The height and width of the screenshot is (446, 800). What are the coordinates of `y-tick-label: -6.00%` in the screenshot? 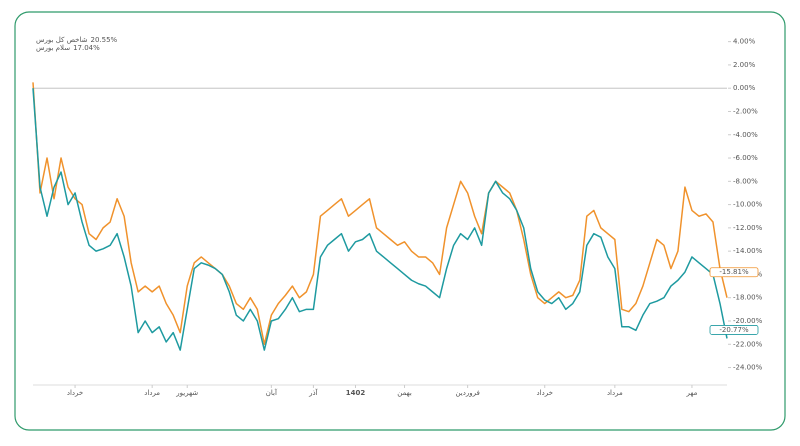 It's located at (745, 158).